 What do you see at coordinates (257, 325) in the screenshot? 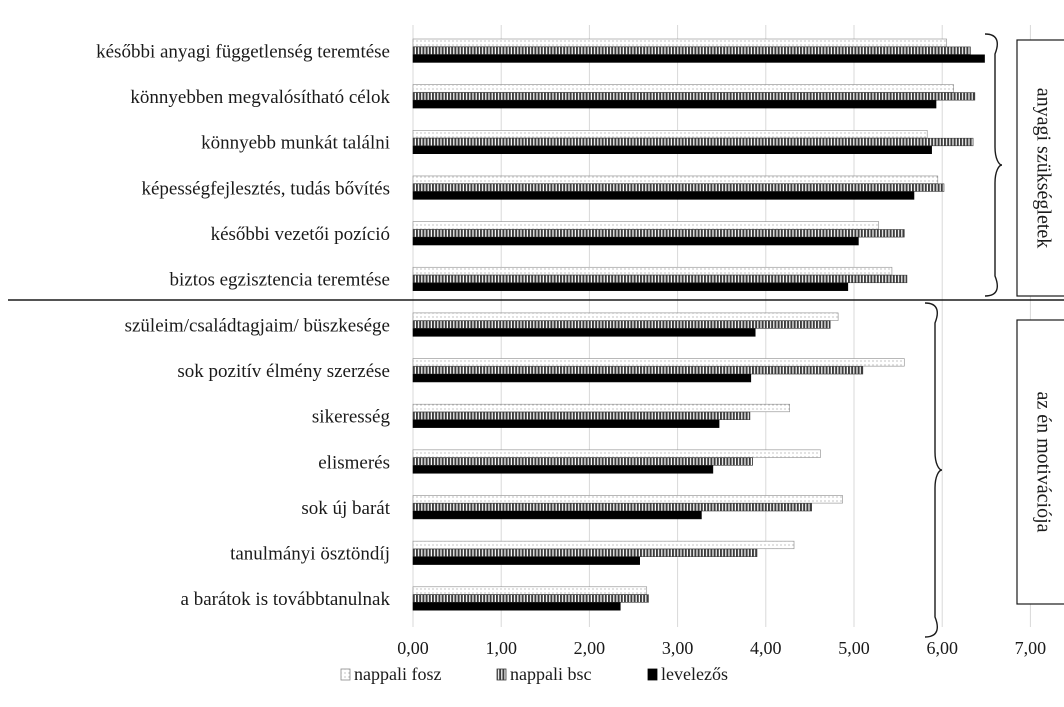
I see `category-label: szüleim/családtagjaim/ büszkesége` at bounding box center [257, 325].